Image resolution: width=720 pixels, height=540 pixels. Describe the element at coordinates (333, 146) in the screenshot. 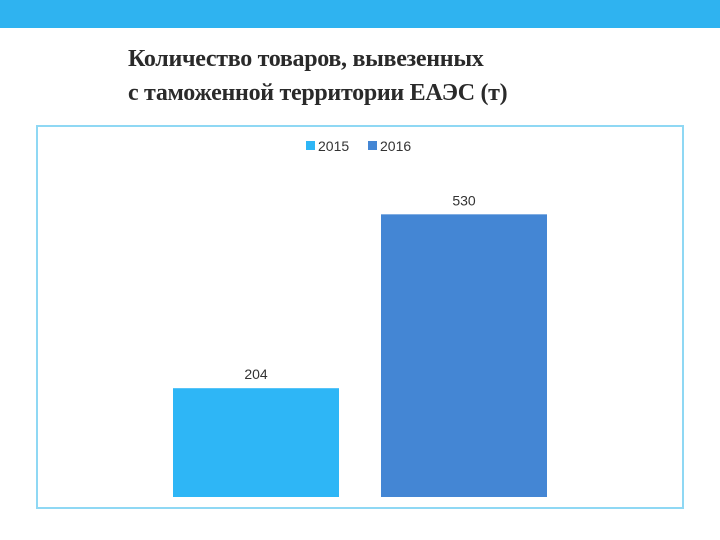

I see `legend-label-2015: 2015` at that location.